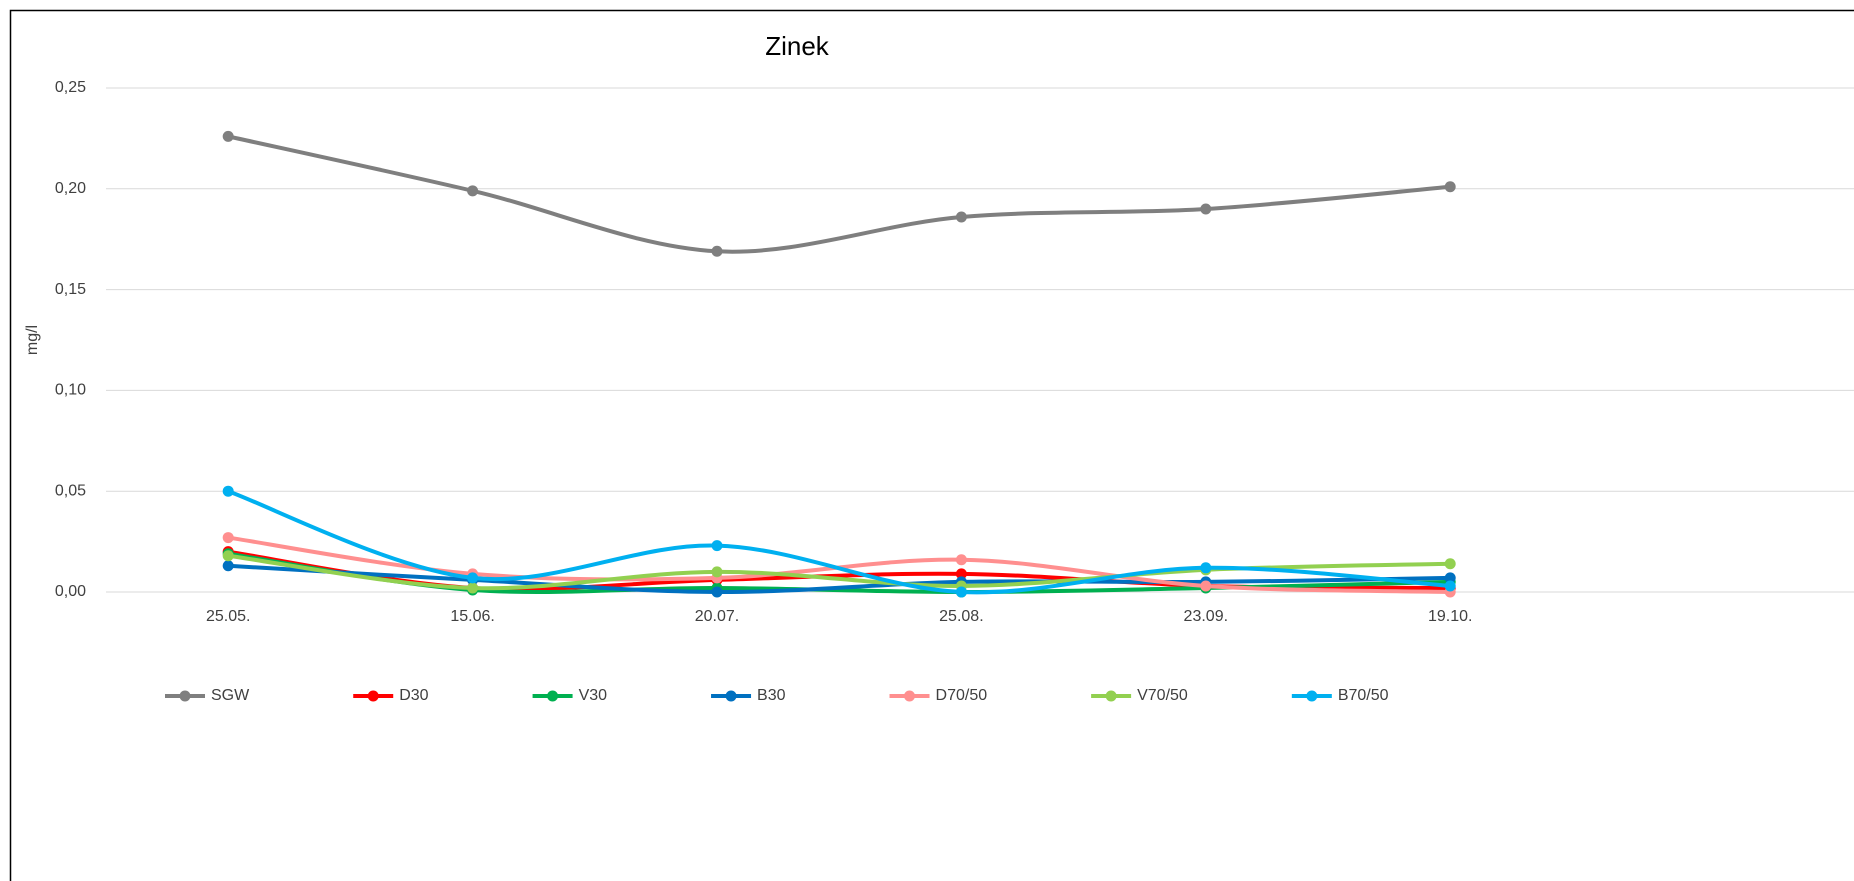  What do you see at coordinates (593, 695) in the screenshot?
I see `legend-label: V30` at bounding box center [593, 695].